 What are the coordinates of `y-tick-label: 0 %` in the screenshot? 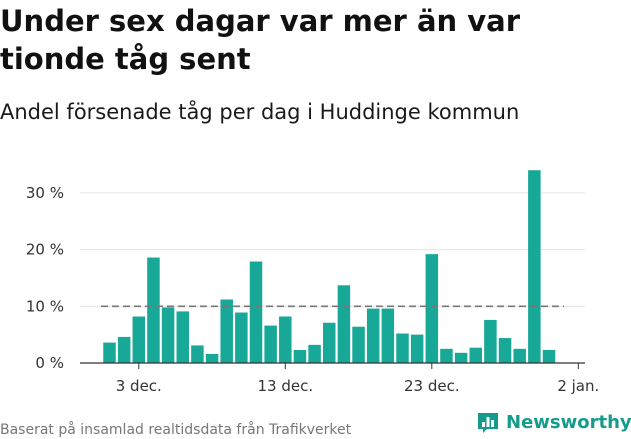 It's located at (49, 363).